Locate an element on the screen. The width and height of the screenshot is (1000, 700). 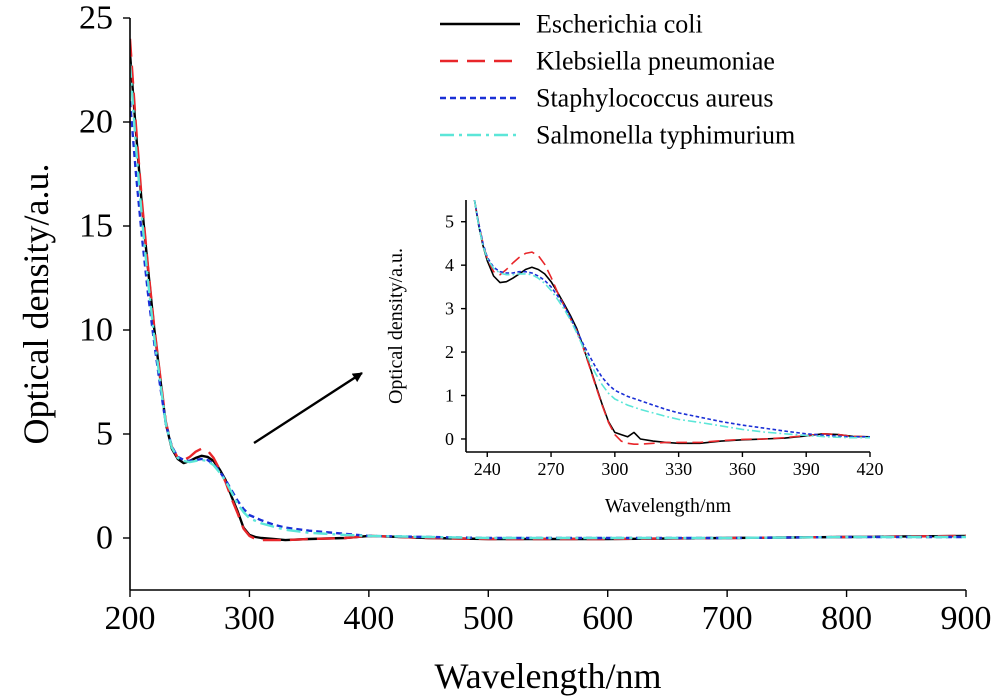
legend-item-staphylococcus-aureus: Staphylococcus aureus is located at coordinates (607, 98).